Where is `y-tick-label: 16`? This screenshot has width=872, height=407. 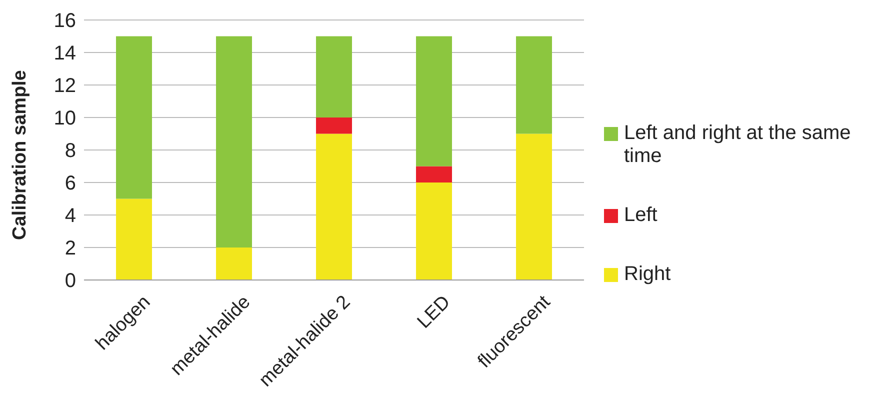 y-tick-label: 16 is located at coordinates (65, 21).